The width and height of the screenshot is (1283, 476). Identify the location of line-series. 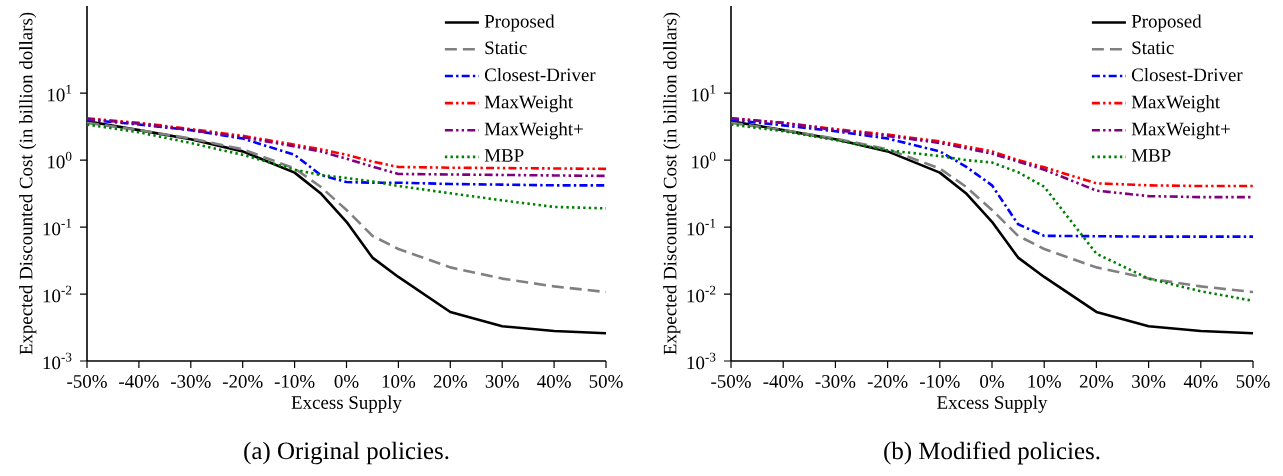
(346, 207).